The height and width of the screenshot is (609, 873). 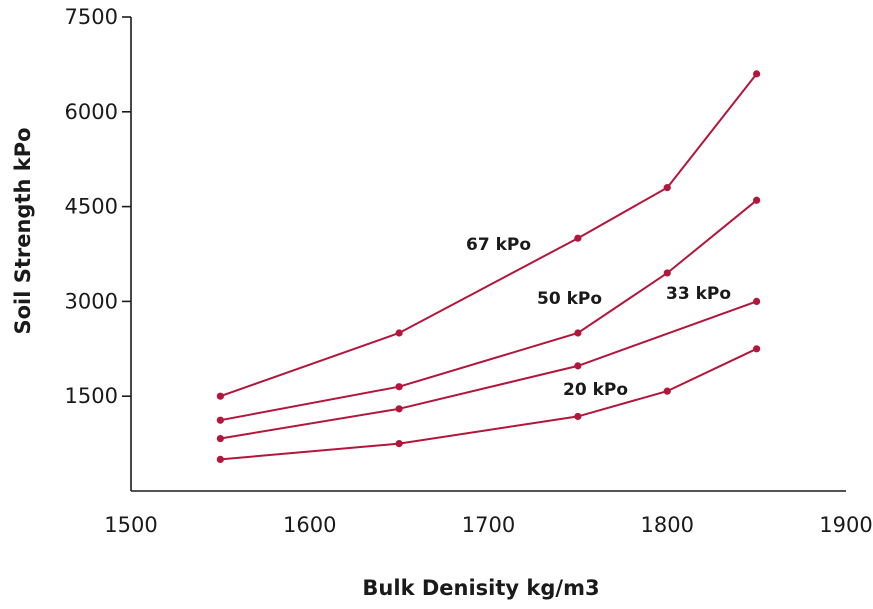 What do you see at coordinates (309, 525) in the screenshot?
I see `x-tick-label: 1600` at bounding box center [309, 525].